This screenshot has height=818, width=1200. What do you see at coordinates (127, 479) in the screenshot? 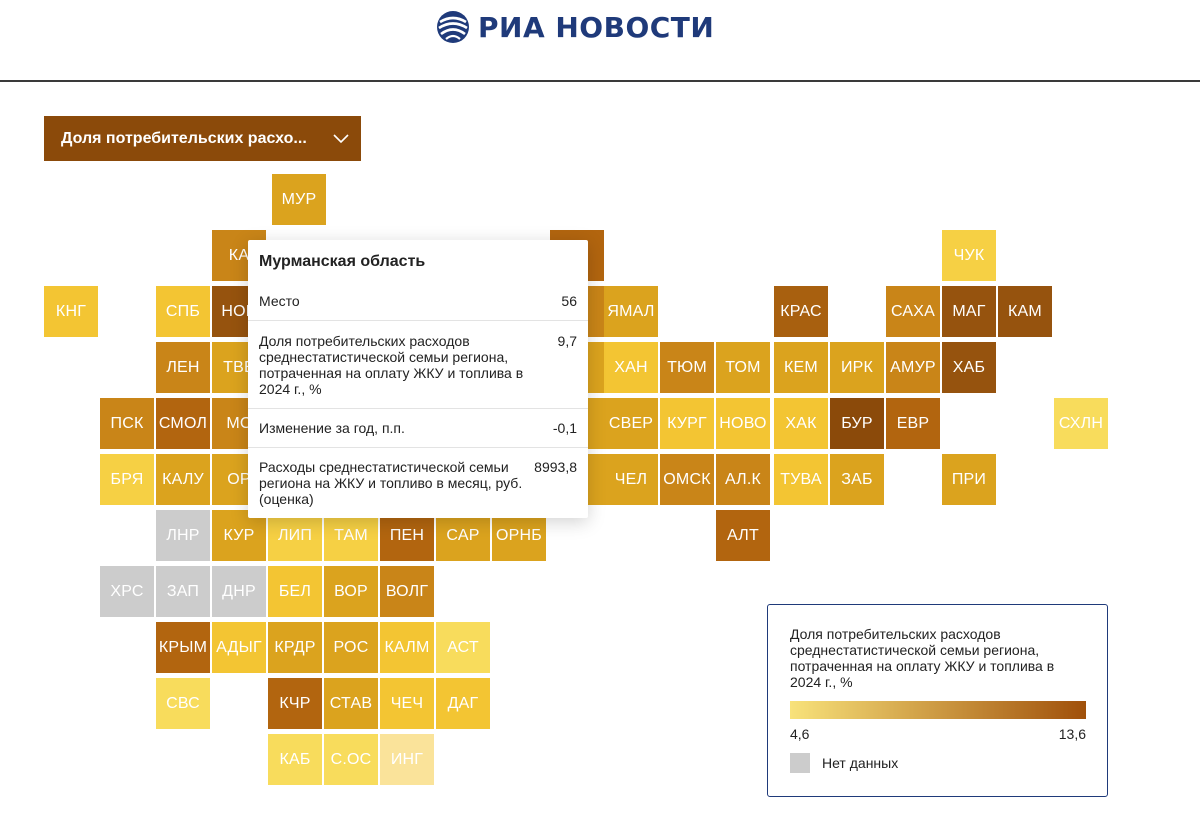
I see `region-tile: БРЯ` at bounding box center [127, 479].